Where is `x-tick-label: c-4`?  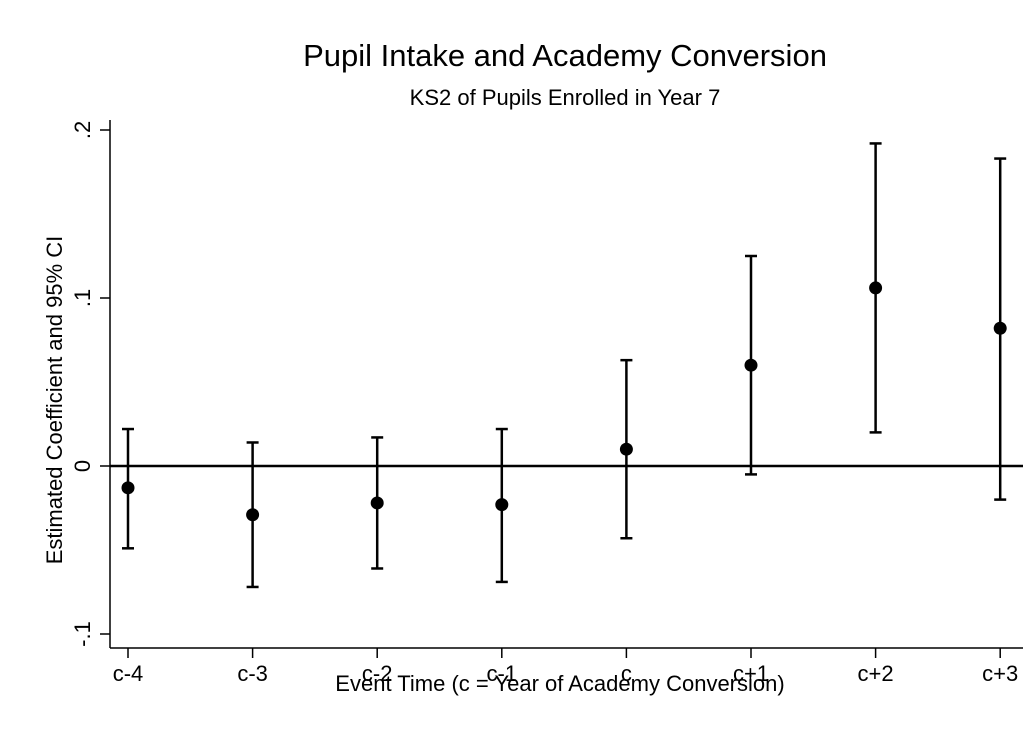
x-tick-label: c-4 is located at coordinates (128, 673).